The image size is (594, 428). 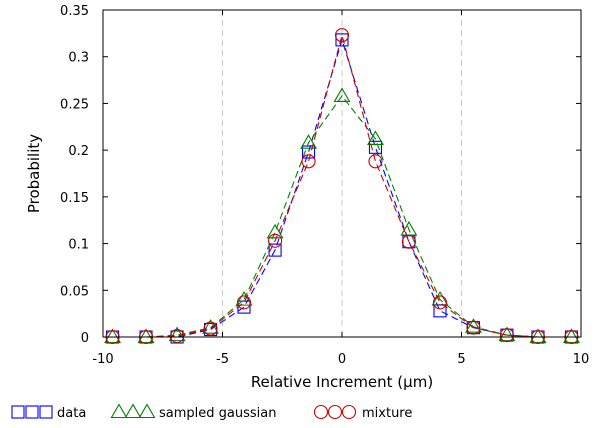 I want to click on y-tick-label: 0.2, so click(x=78, y=151).